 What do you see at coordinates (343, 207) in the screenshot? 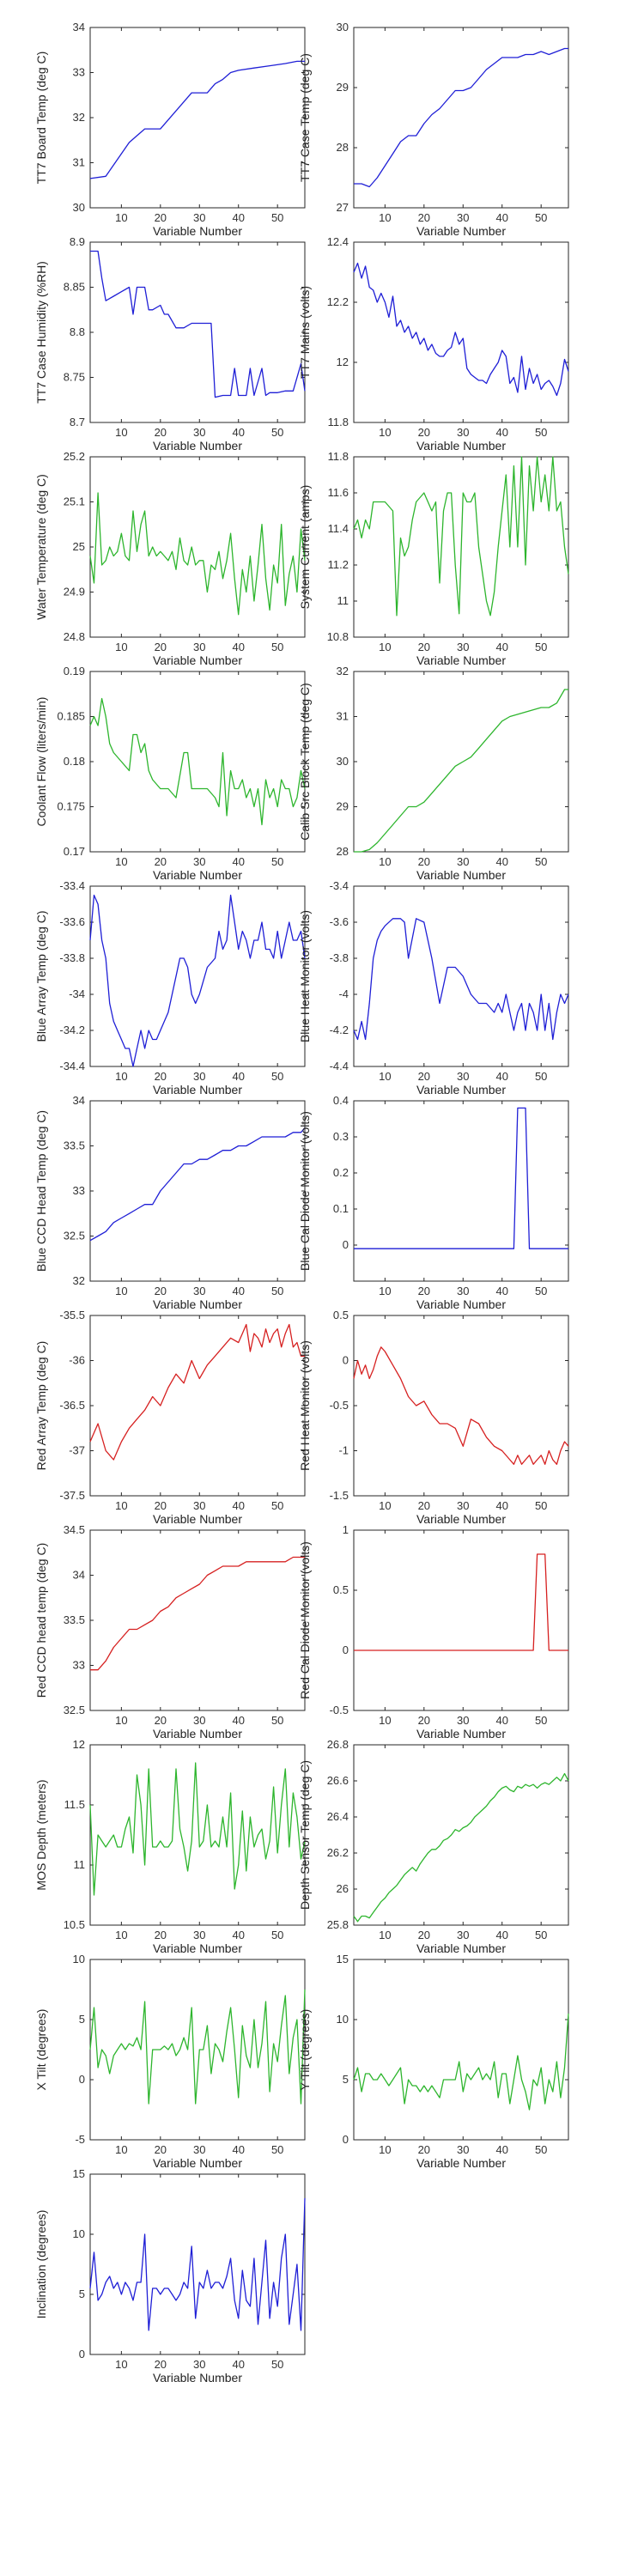
I see `y-tick-label: 27` at bounding box center [343, 207].